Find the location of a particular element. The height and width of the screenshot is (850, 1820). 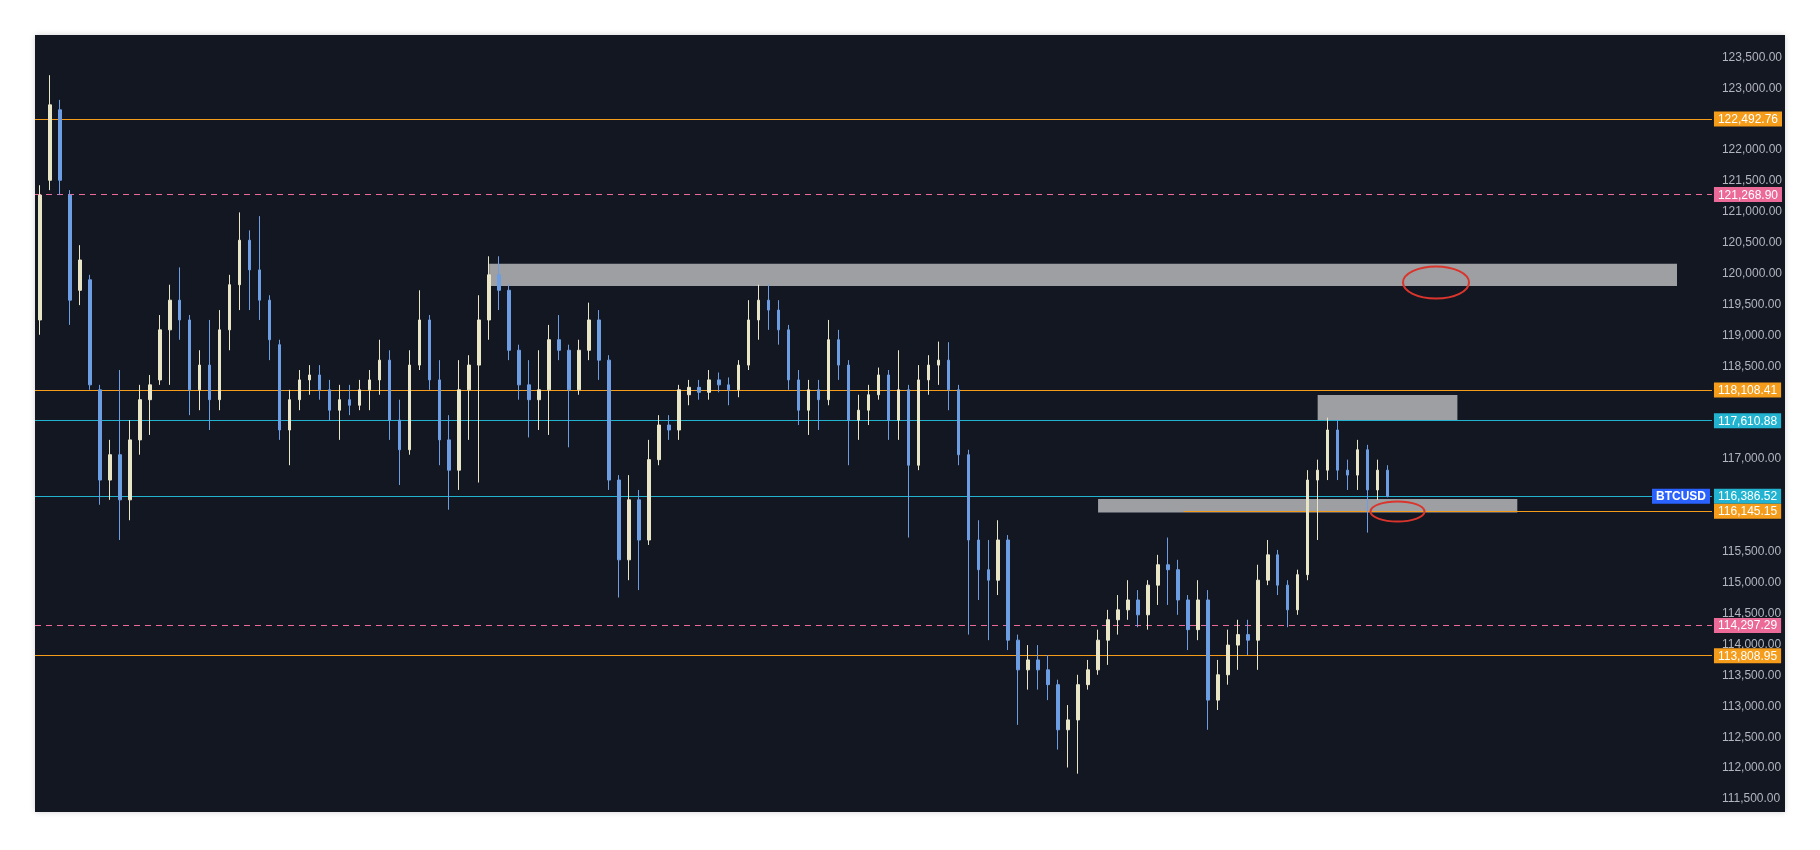

y-tick-label: 117,000.00 is located at coordinates (1751, 458).